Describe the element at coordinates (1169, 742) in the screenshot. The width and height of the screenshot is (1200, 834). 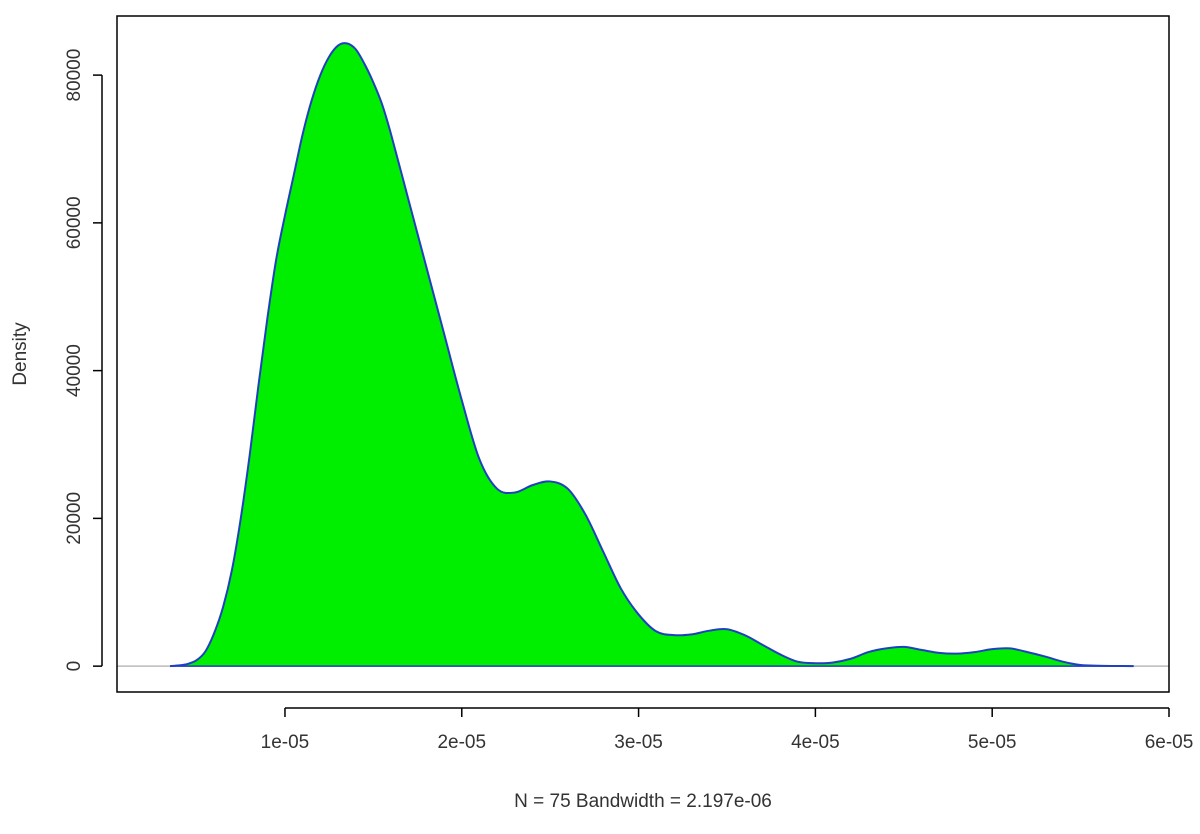
I see `x-tick-label: 6e-05` at that location.